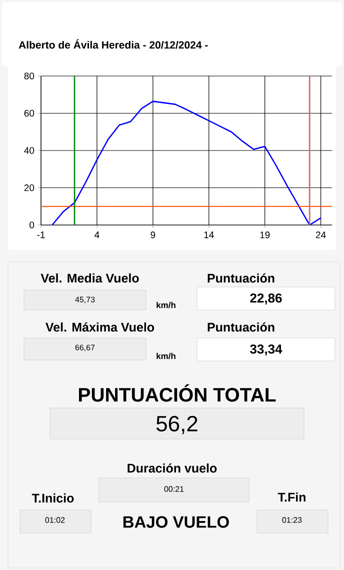 The height and width of the screenshot is (570, 344). Describe the element at coordinates (292, 497) in the screenshot. I see `text: T.Fin` at that location.